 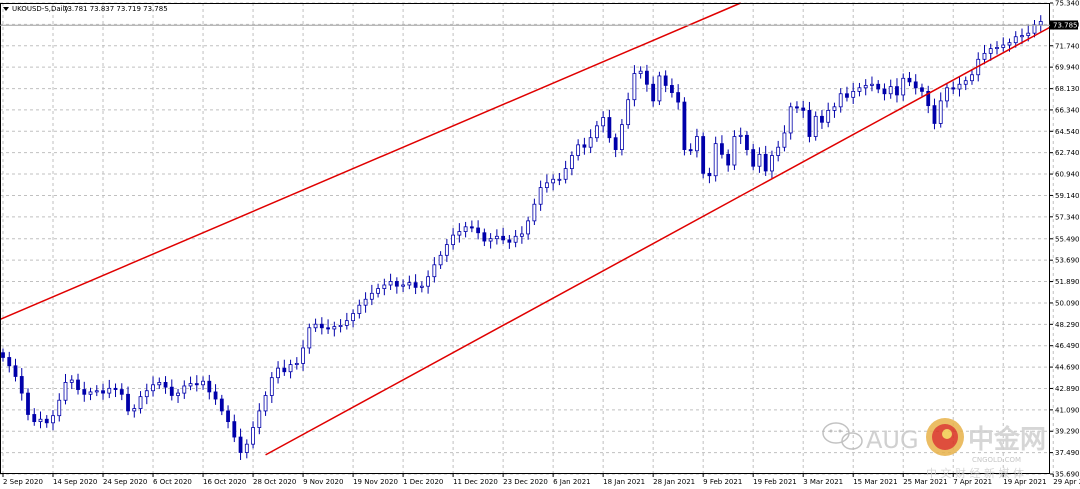 I want to click on watermark-site: CNGOLD.COM, so click(x=996, y=460).